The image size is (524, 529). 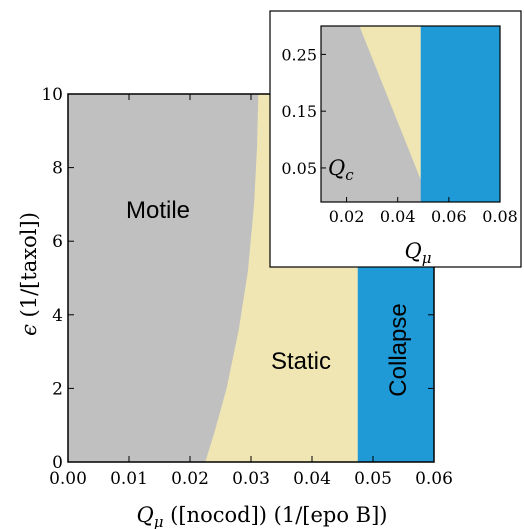 I want to click on y-tick-label: 8, so click(x=57, y=169).